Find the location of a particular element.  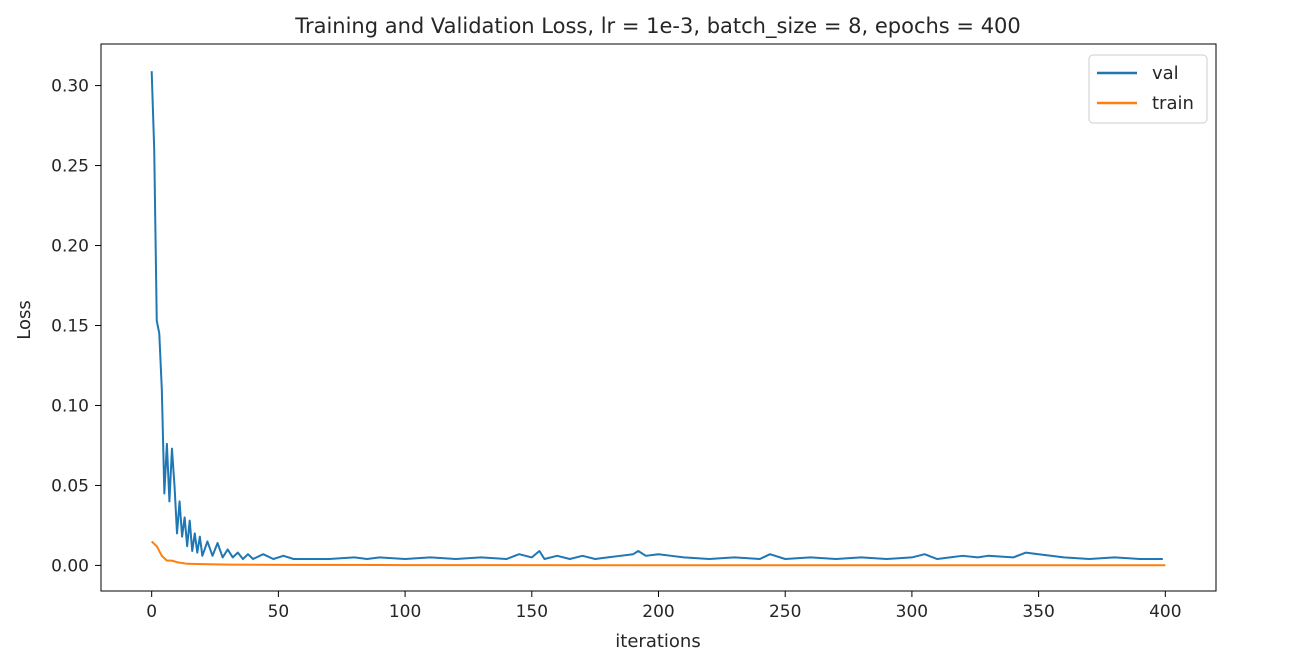

x-tick-label: 350 is located at coordinates (1038, 612).